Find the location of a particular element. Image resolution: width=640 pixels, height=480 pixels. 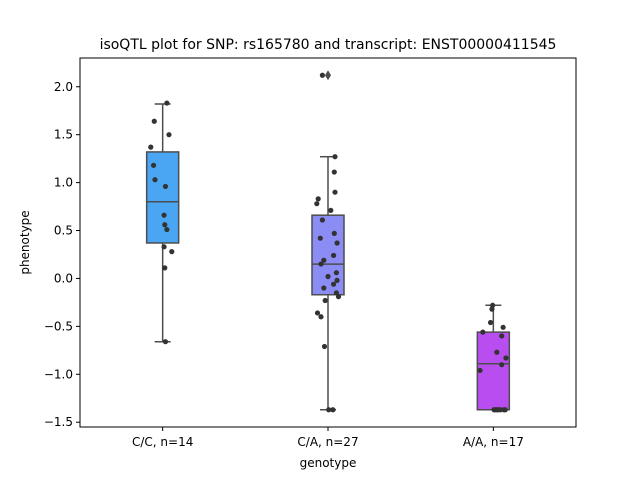

y-tick-label: −0.5 is located at coordinates (58, 326).